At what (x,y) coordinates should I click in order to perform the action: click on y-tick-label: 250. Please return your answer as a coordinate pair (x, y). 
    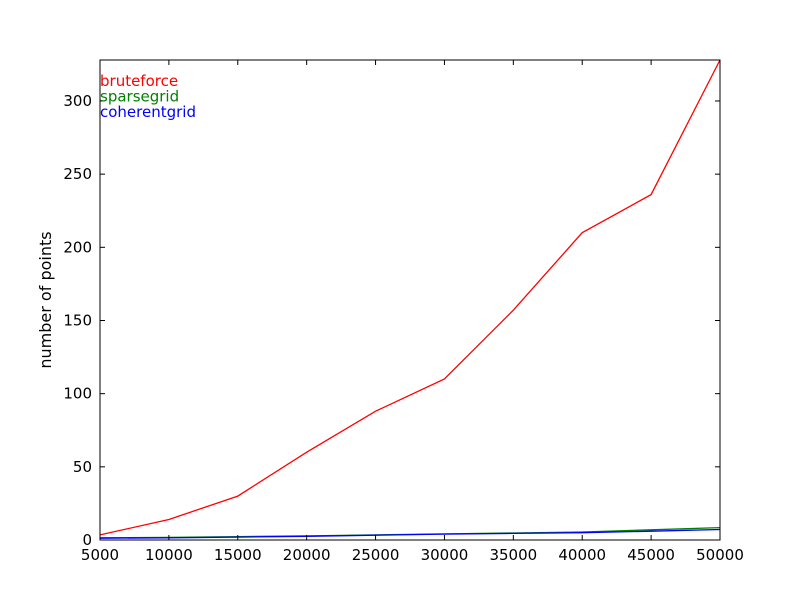
    Looking at the image, I should click on (77, 174).